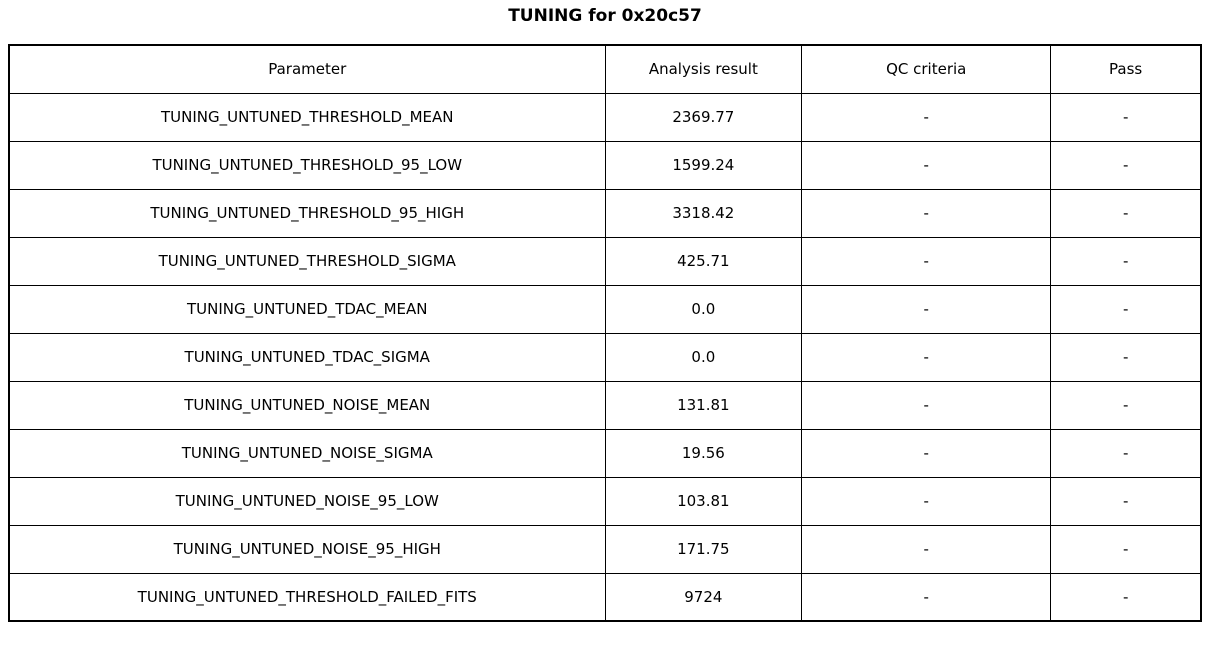 Image resolution: width=1210 pixels, height=655 pixels. I want to click on table-row: TUNING_UNTUNED_TDAC_MEAN 0.0- -, so click(605, 309).